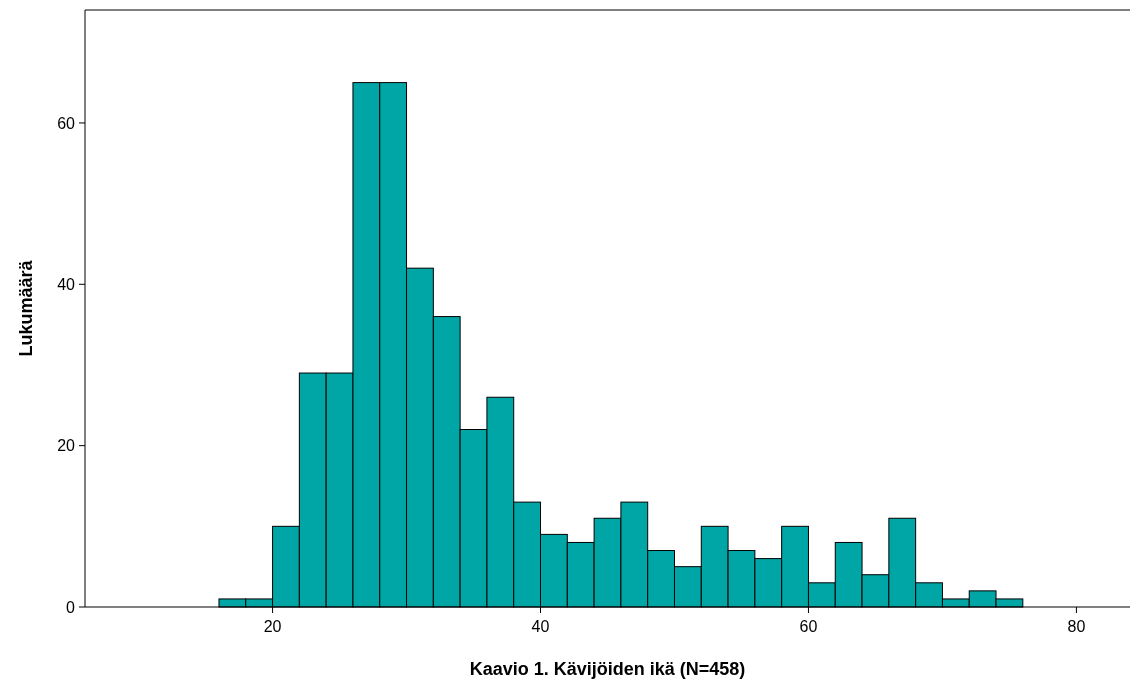 The width and height of the screenshot is (1134, 693). Describe the element at coordinates (71, 607) in the screenshot. I see `y-tick-label: 0` at that location.